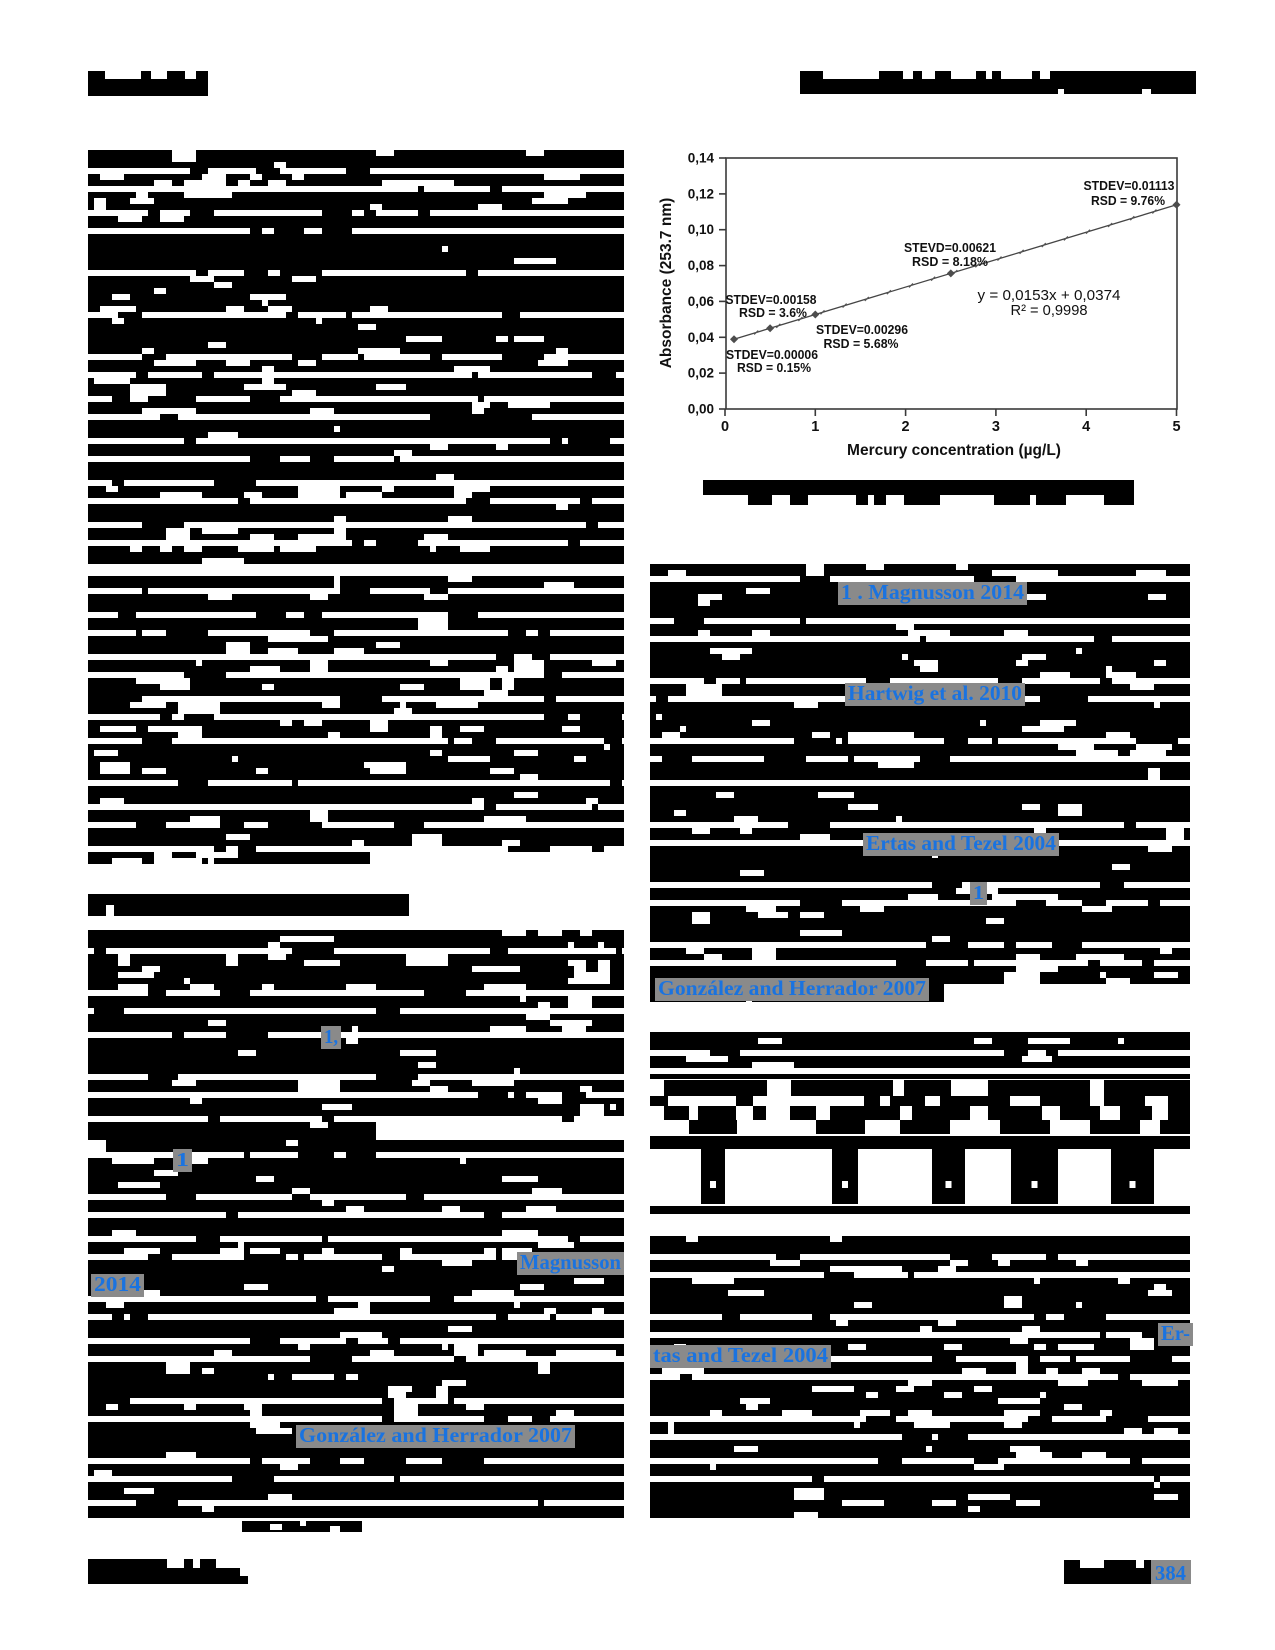 The height and width of the screenshot is (1650, 1275). Describe the element at coordinates (1049, 295) in the screenshot. I see `svg-text: y = 0,0153x + 0,0374` at that location.